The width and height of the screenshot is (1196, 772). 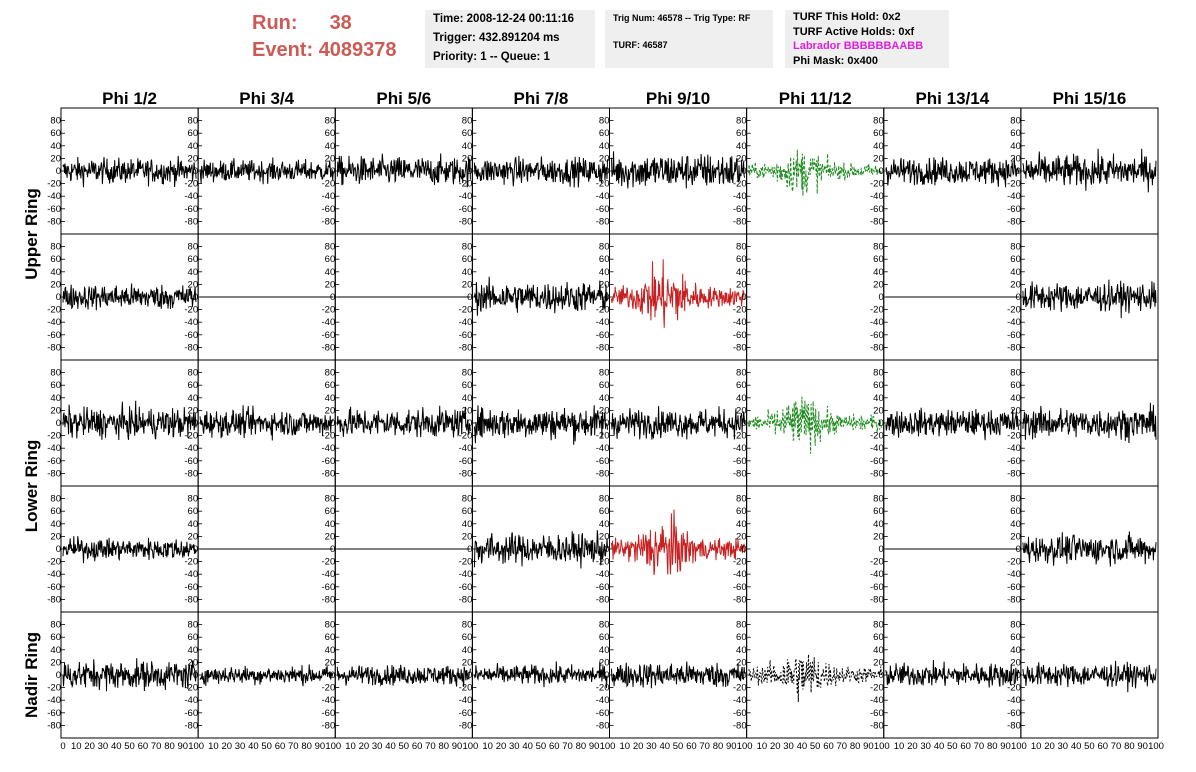 I want to click on phi-mask-text: Phi Mask: 0x400, so click(x=835, y=60).